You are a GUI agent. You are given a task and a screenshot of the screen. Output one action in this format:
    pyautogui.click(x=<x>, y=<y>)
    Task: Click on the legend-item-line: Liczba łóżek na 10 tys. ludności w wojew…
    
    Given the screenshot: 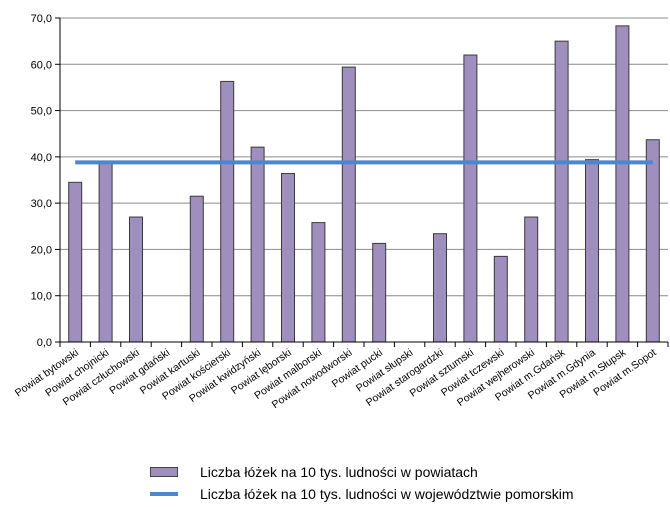 What is the action you would take?
    pyautogui.click(x=362, y=494)
    